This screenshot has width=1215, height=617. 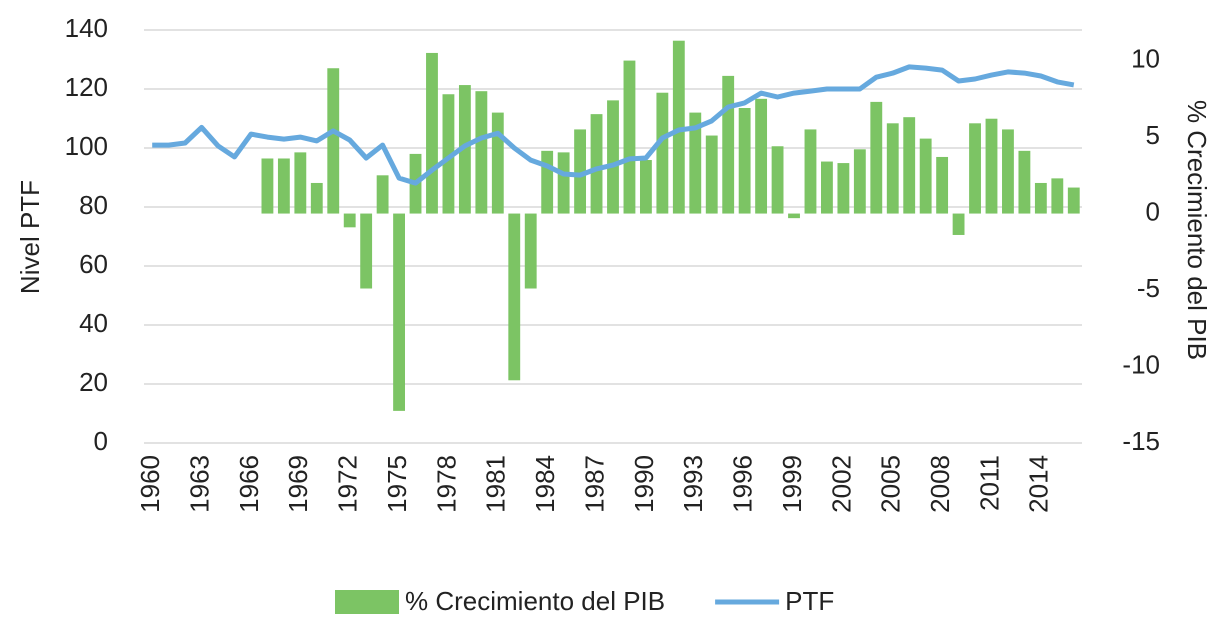 What do you see at coordinates (891, 484) in the screenshot?
I see `x-tick-label: 2005` at bounding box center [891, 484].